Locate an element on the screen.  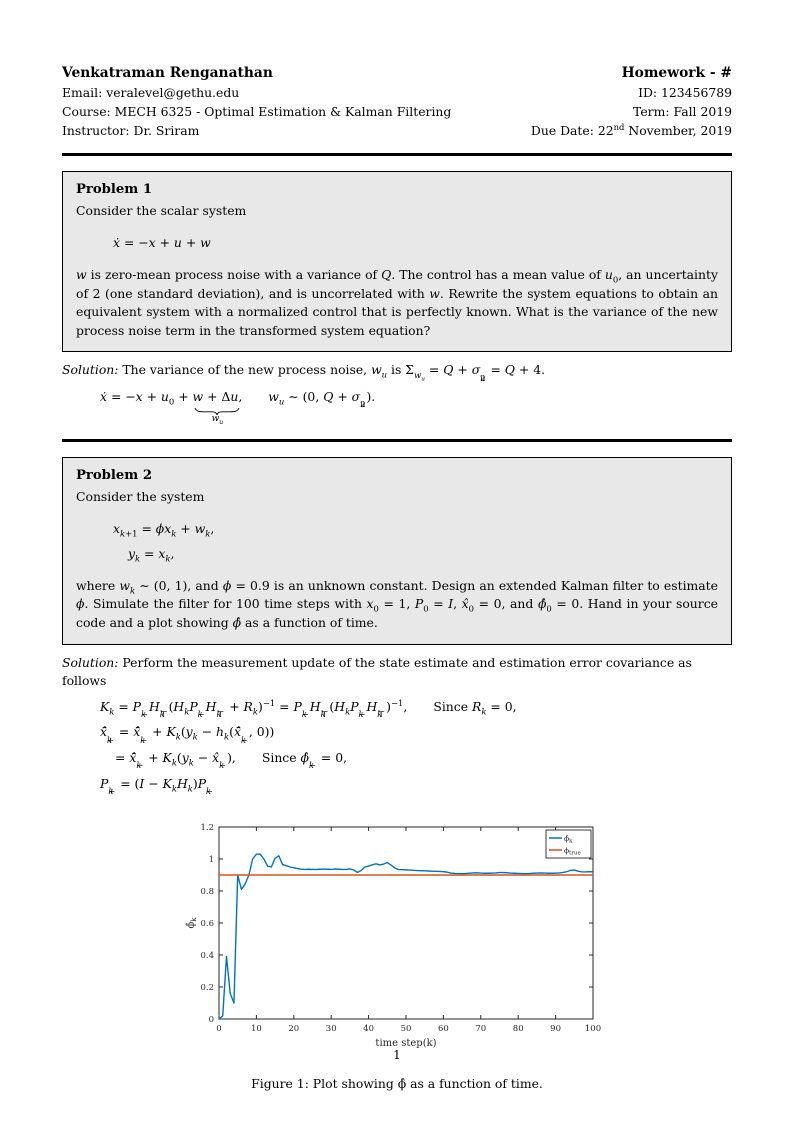
svg-text: 0.8 is located at coordinates (207, 892).